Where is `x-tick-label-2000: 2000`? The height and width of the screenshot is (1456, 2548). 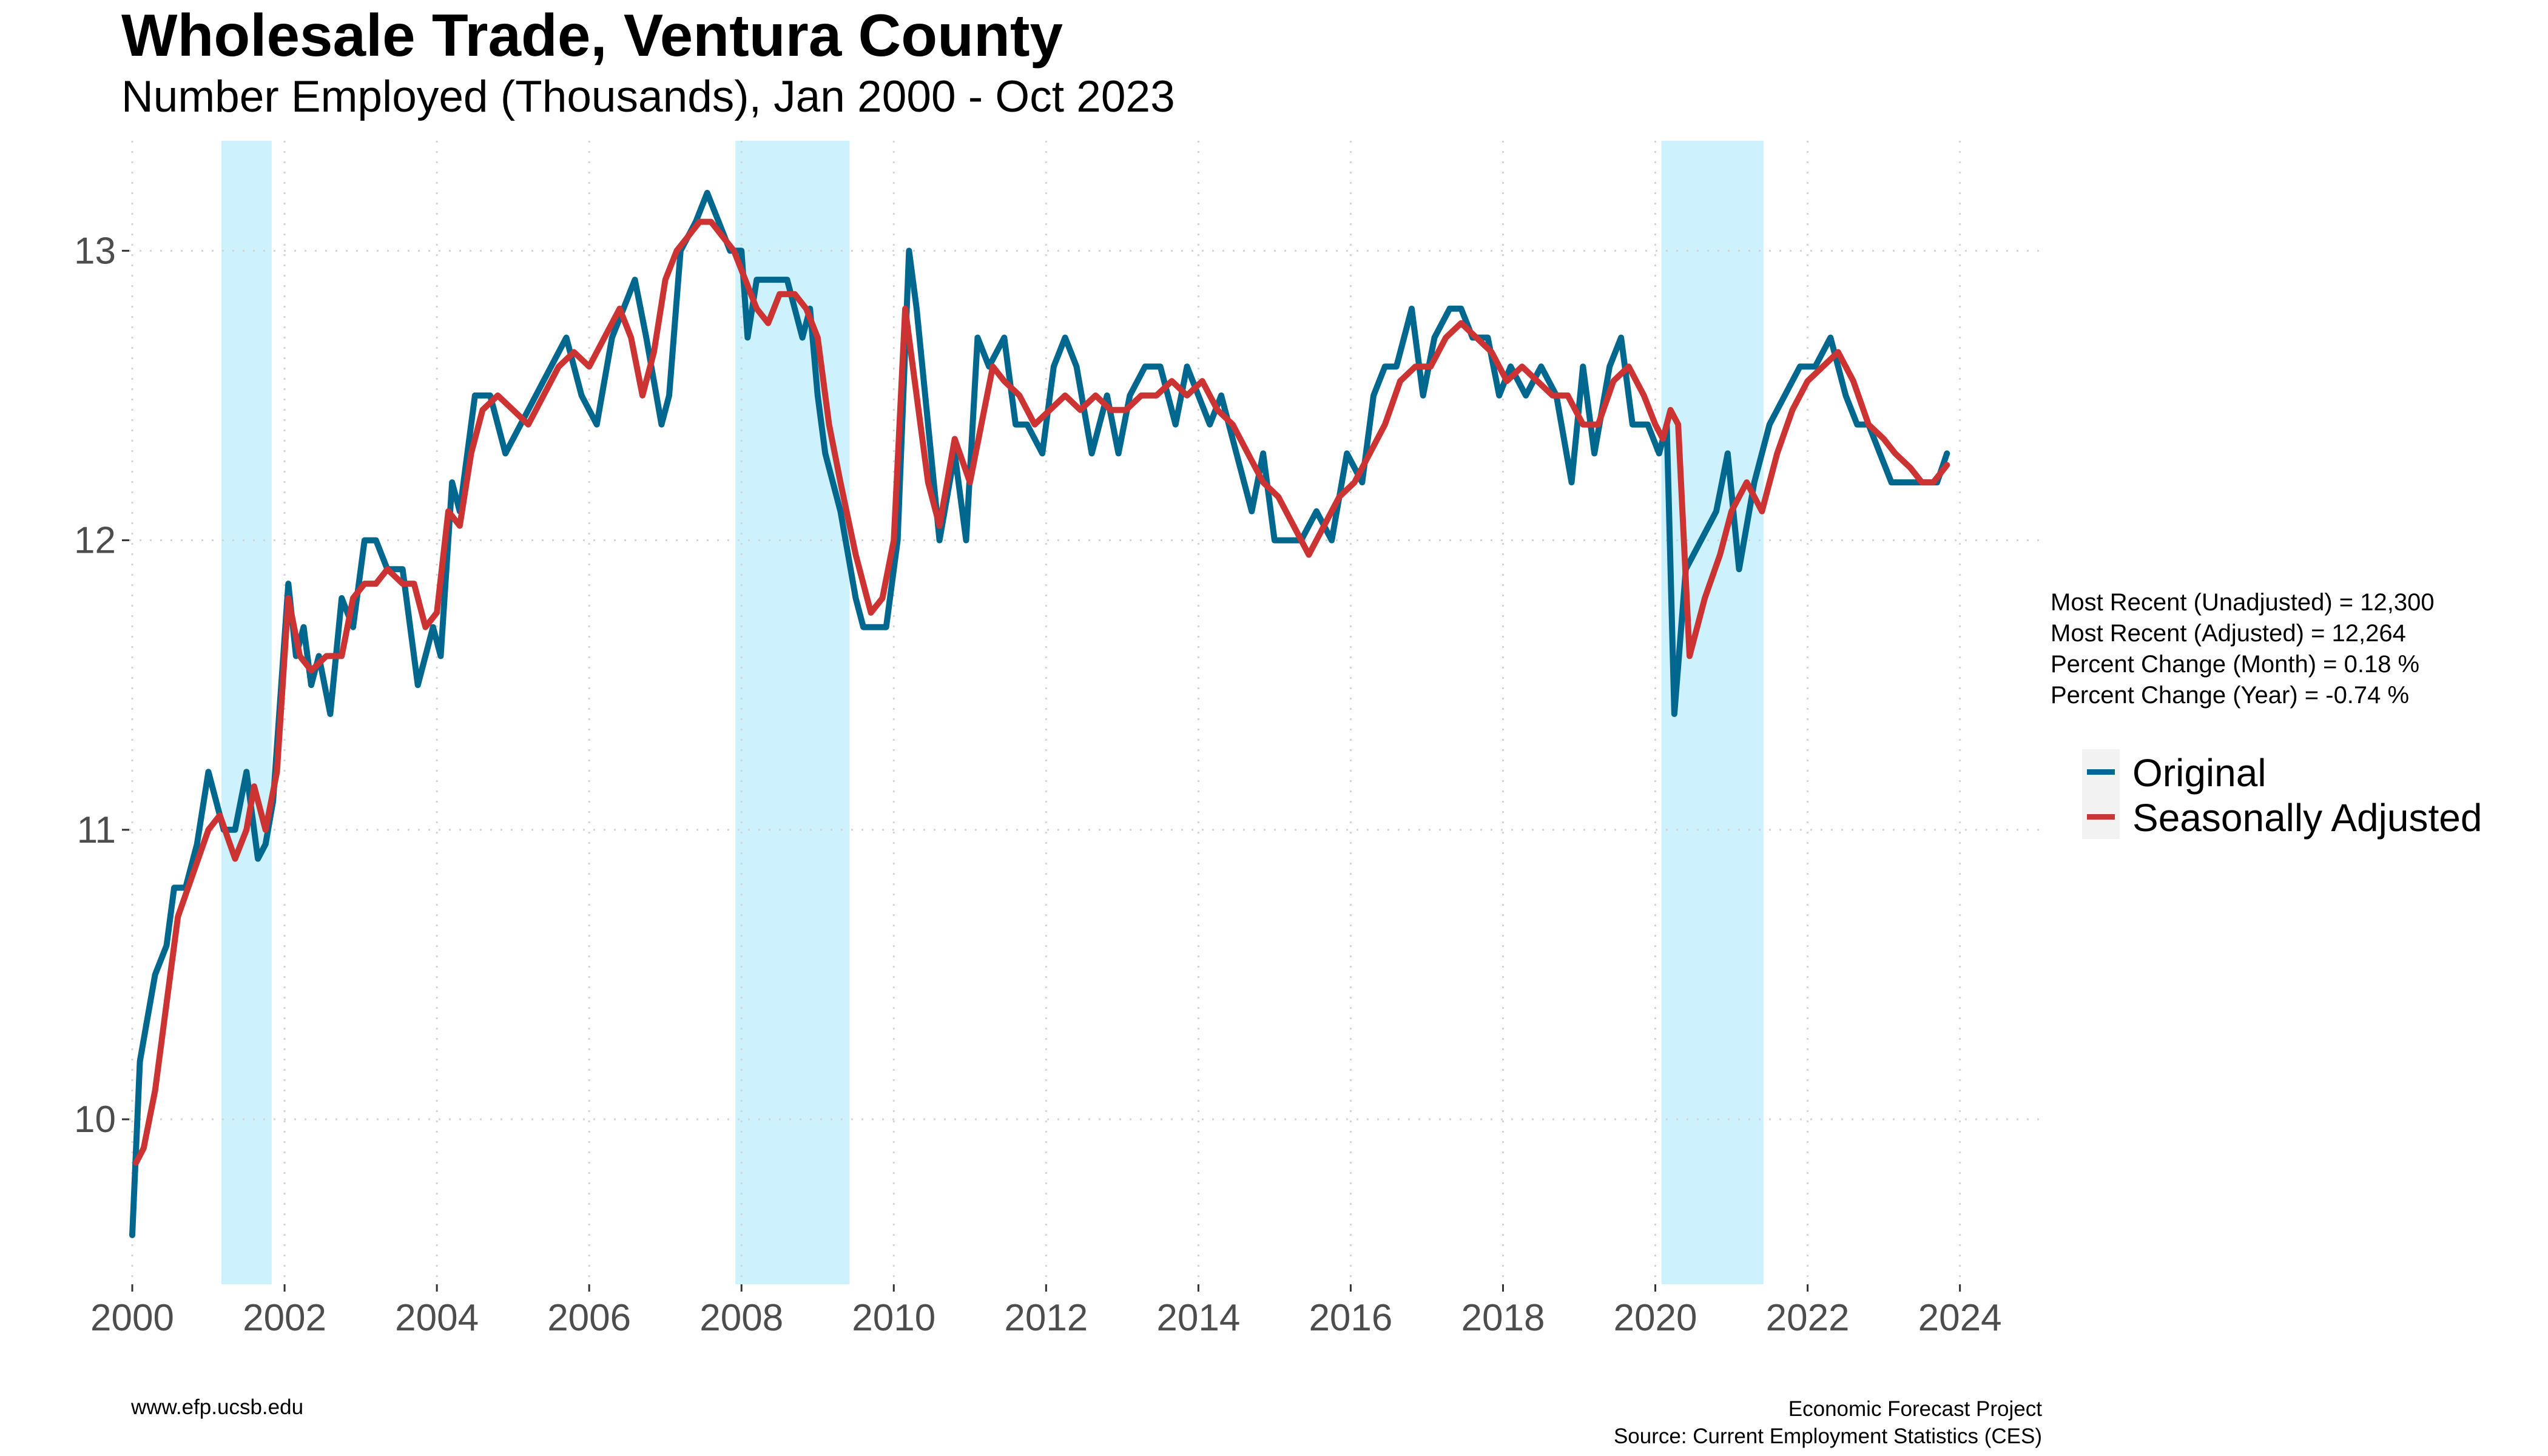
x-tick-label-2000: 2000 is located at coordinates (132, 1318).